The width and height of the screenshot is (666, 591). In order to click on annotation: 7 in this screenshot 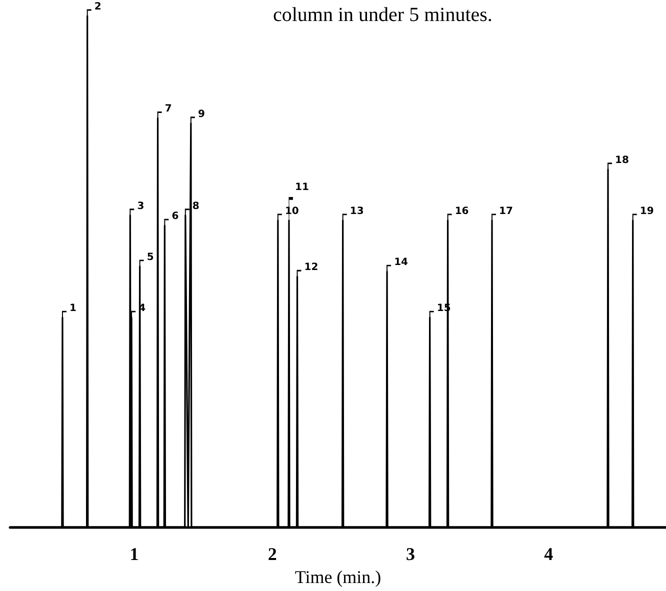, I will do `click(168, 109)`.